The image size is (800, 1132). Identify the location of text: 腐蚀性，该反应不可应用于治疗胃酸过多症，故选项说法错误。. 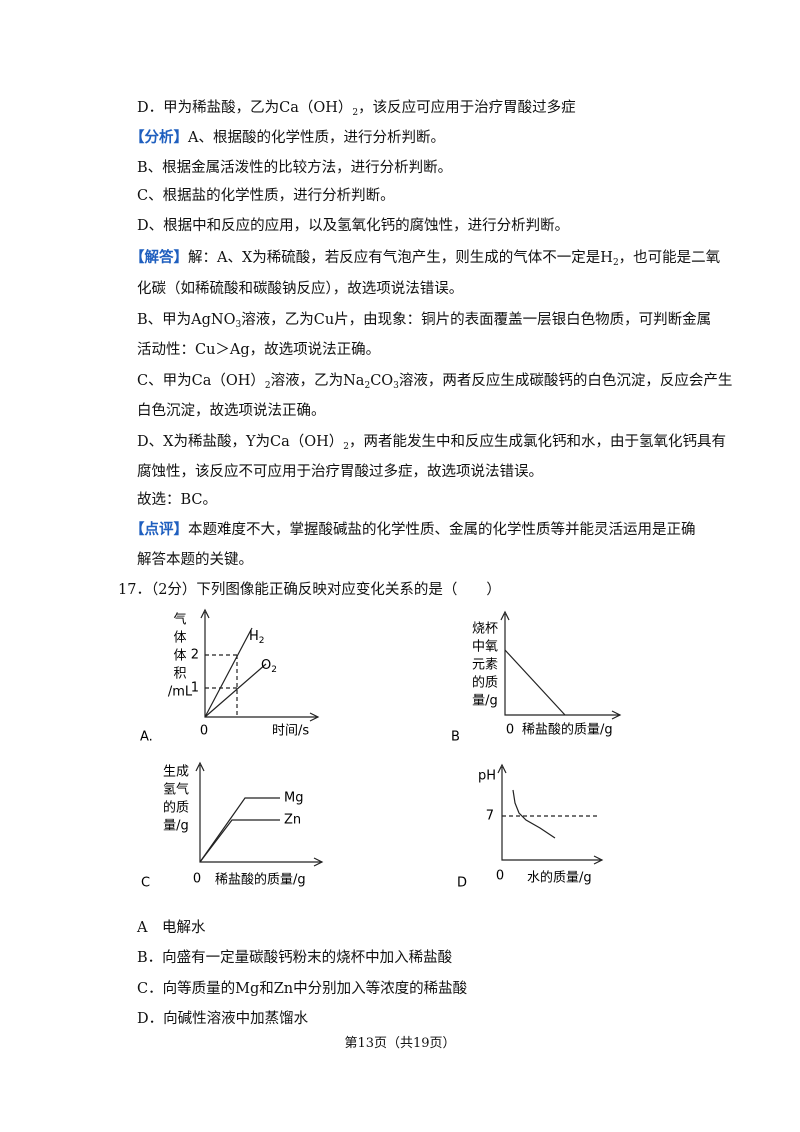
(340, 472).